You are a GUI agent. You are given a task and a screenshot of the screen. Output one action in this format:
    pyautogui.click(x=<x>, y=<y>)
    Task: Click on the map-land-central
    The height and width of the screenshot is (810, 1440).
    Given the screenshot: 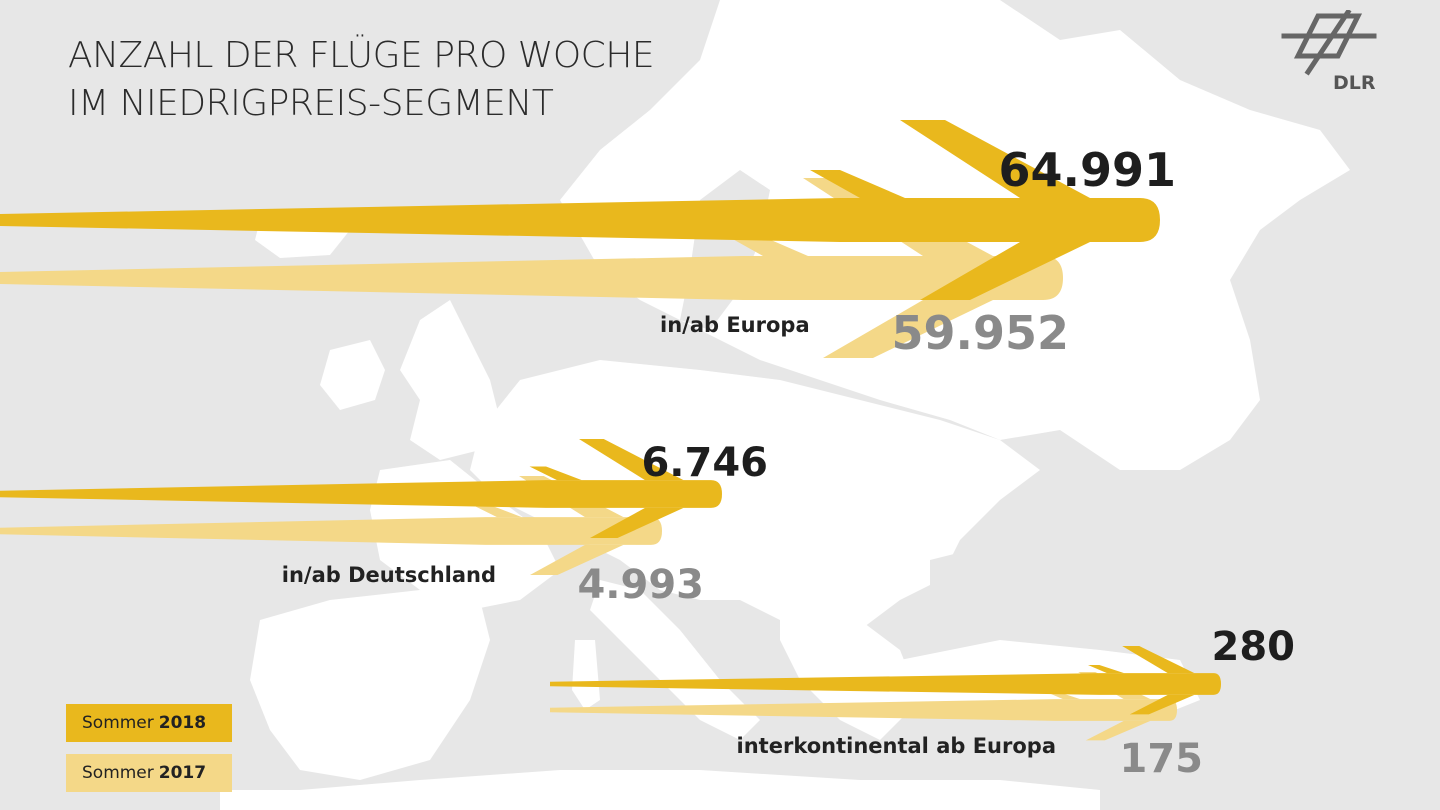 What is the action you would take?
    pyautogui.click(x=755, y=500)
    